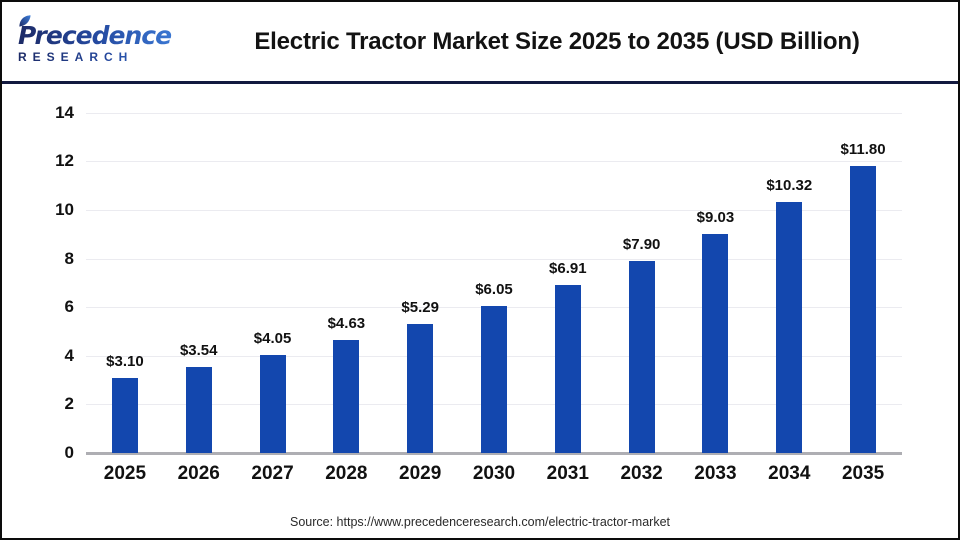 This screenshot has height=540, width=960. I want to click on y-axis-tick-label: 6, so click(69, 307).